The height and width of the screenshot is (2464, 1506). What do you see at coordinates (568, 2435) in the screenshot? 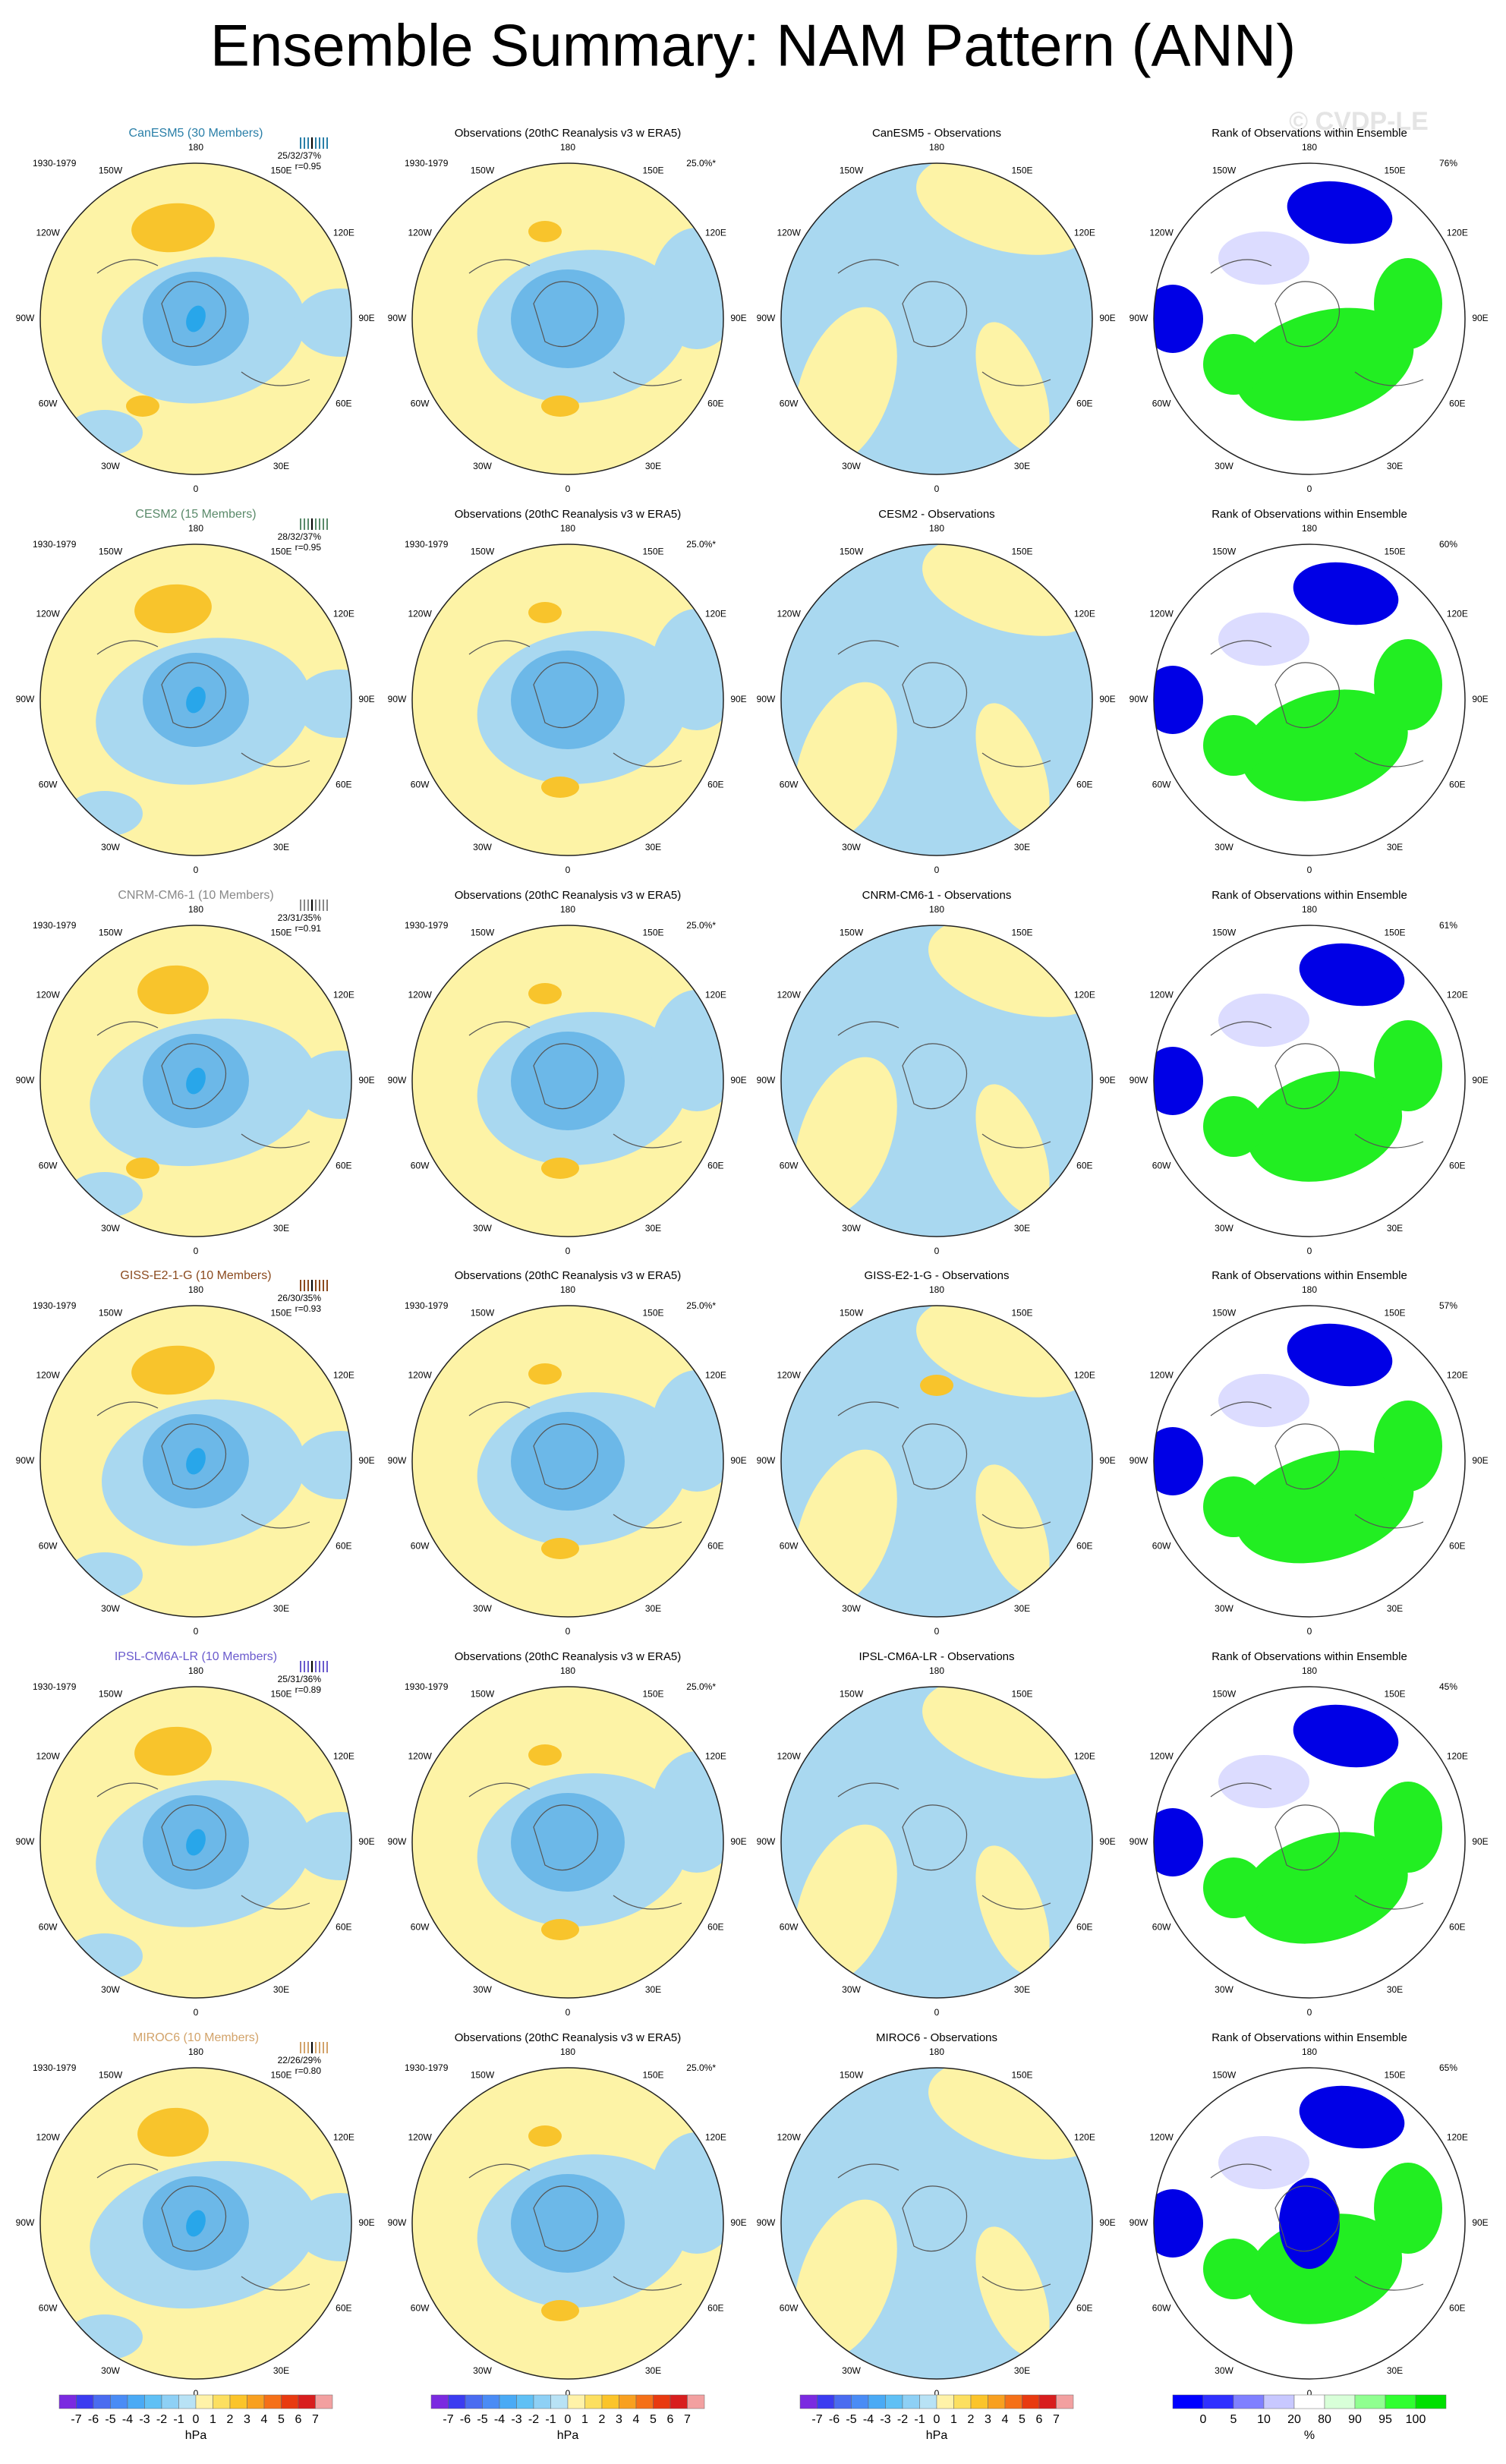
I see `colorbar-unit: hPa` at bounding box center [568, 2435].